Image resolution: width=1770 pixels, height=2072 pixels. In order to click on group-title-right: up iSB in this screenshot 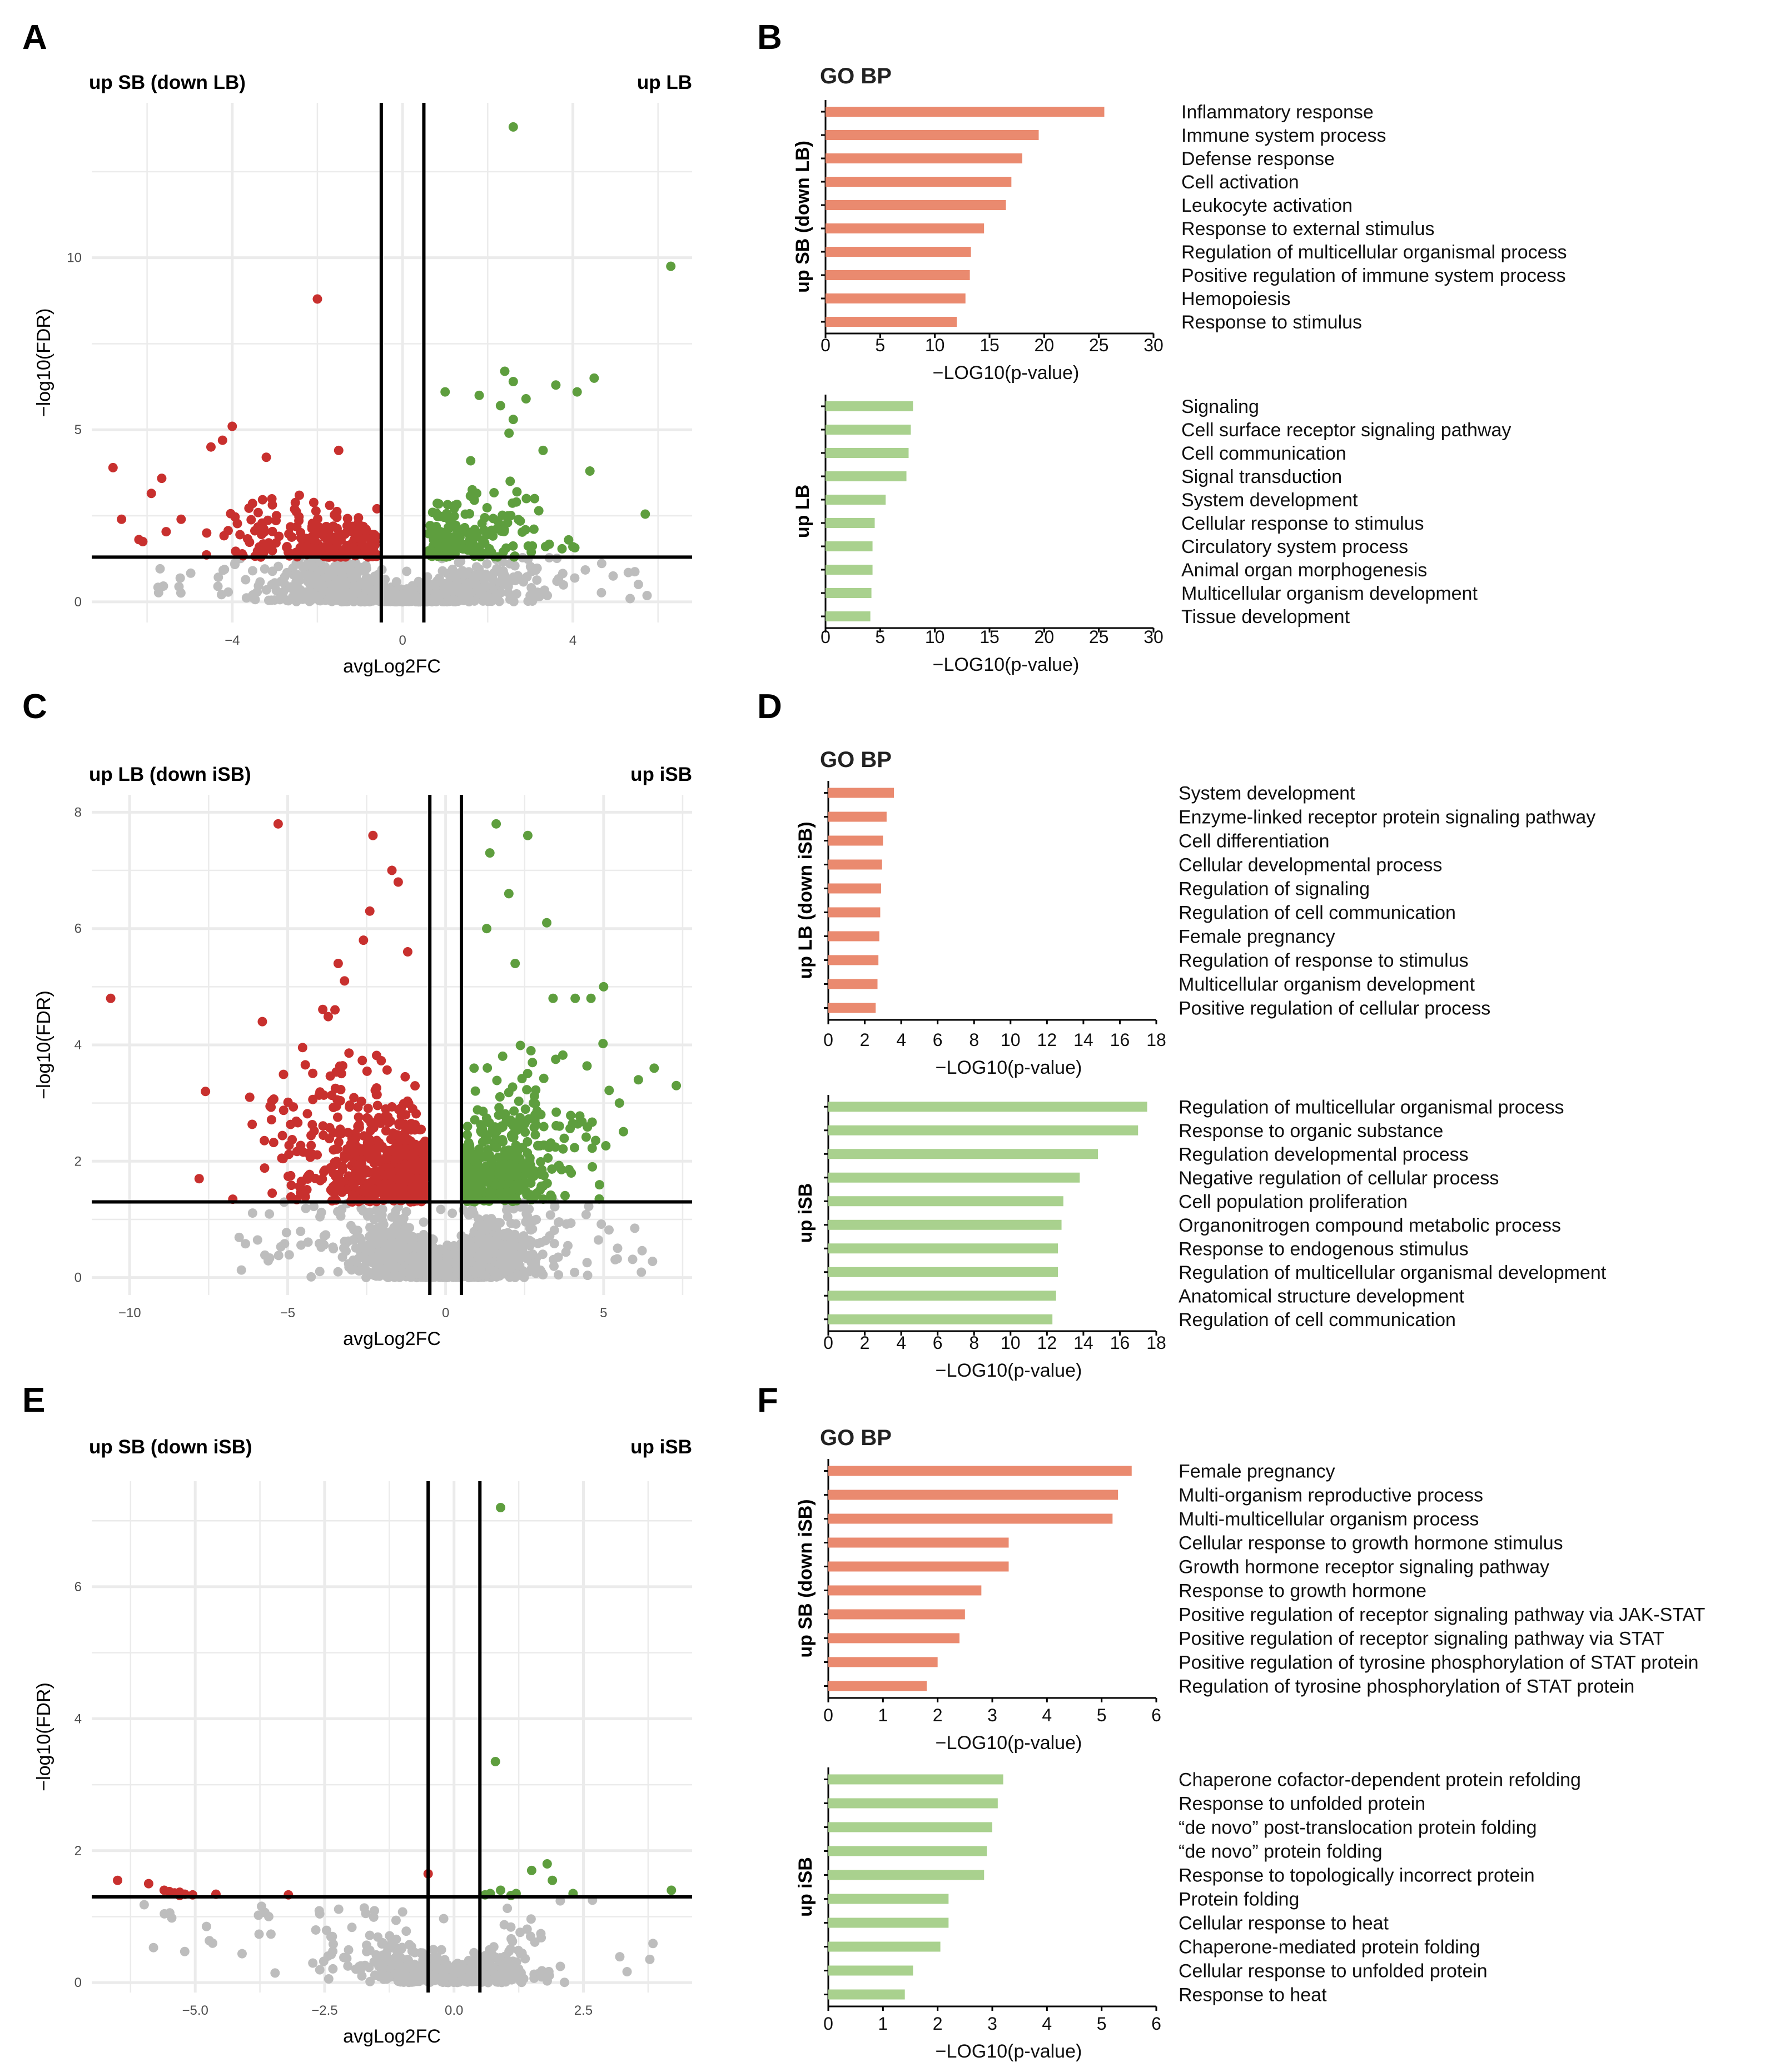, I will do `click(661, 774)`.